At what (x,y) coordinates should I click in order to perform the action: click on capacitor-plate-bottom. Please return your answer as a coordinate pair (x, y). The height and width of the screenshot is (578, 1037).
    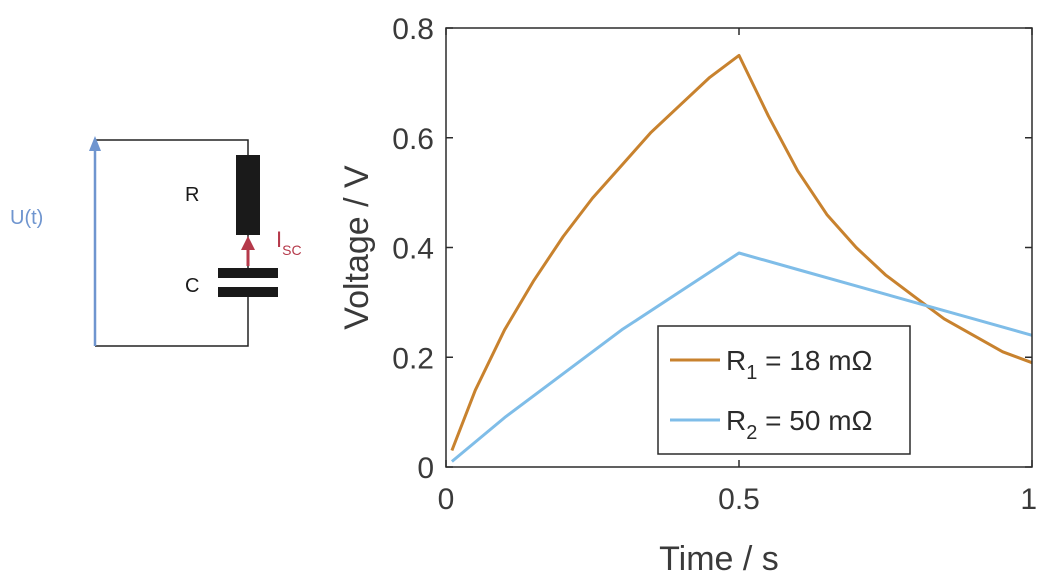
    Looking at the image, I should click on (248, 292).